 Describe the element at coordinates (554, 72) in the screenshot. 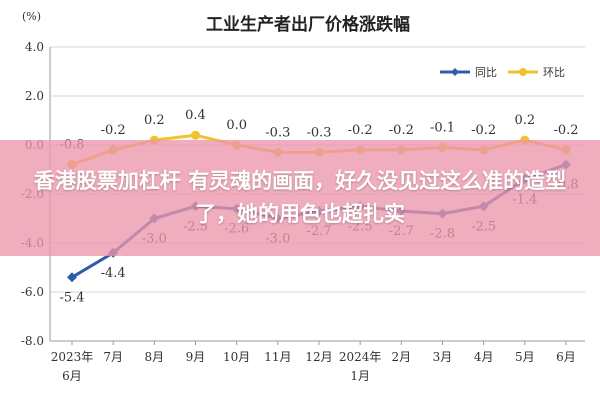

I see `legend-label: 环比` at that location.